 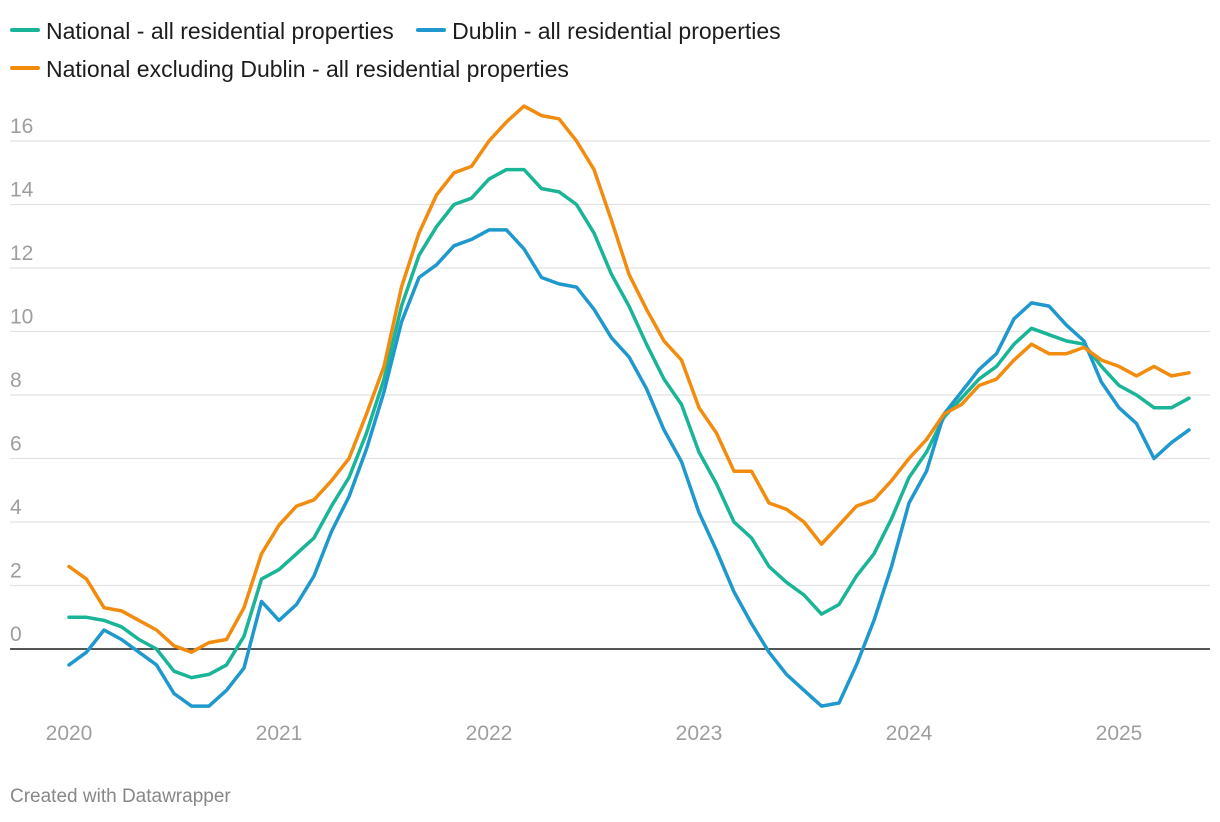 I want to click on legend-swatch-dublin, so click(x=431, y=29).